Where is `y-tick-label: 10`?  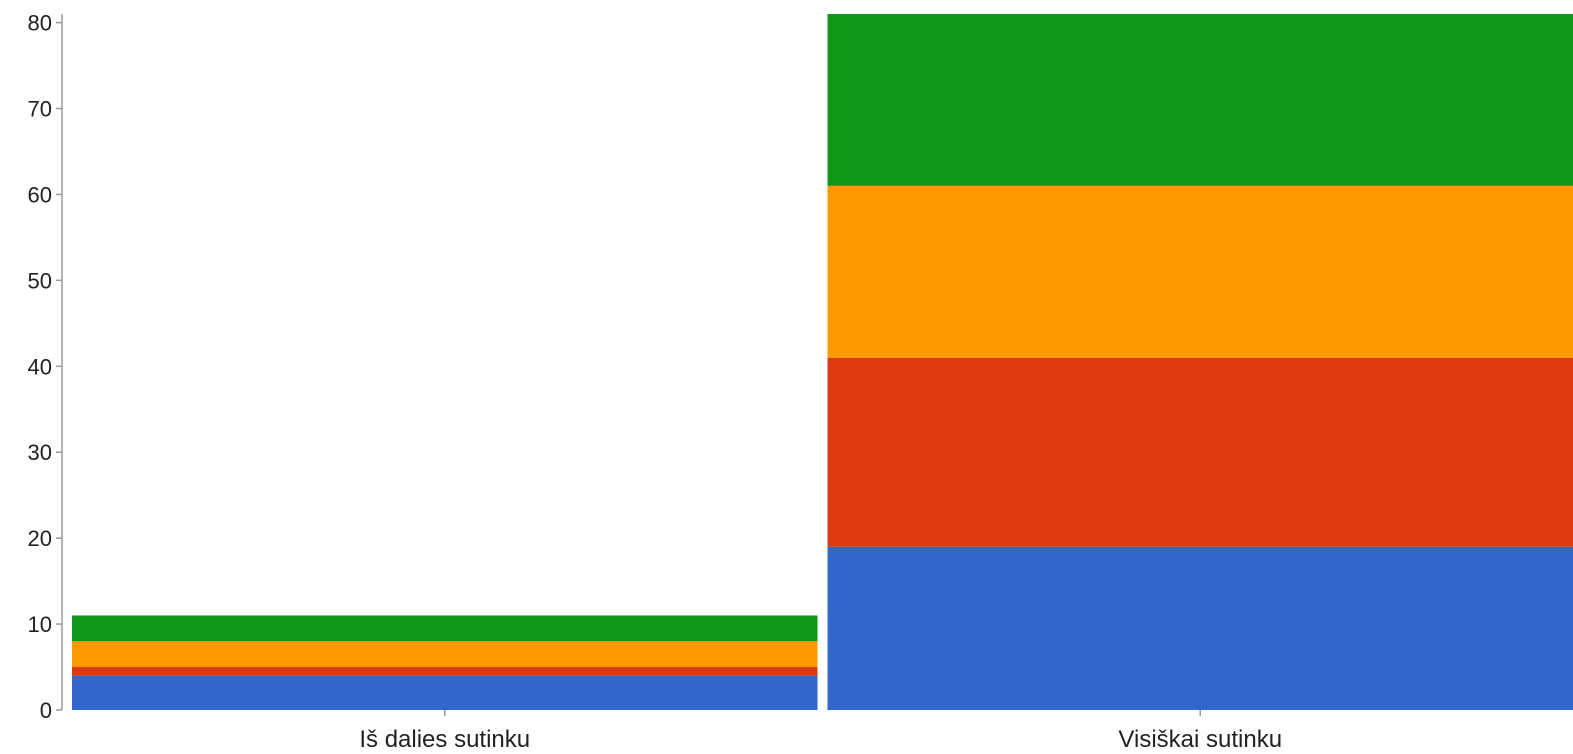 y-tick-label: 10 is located at coordinates (40, 624).